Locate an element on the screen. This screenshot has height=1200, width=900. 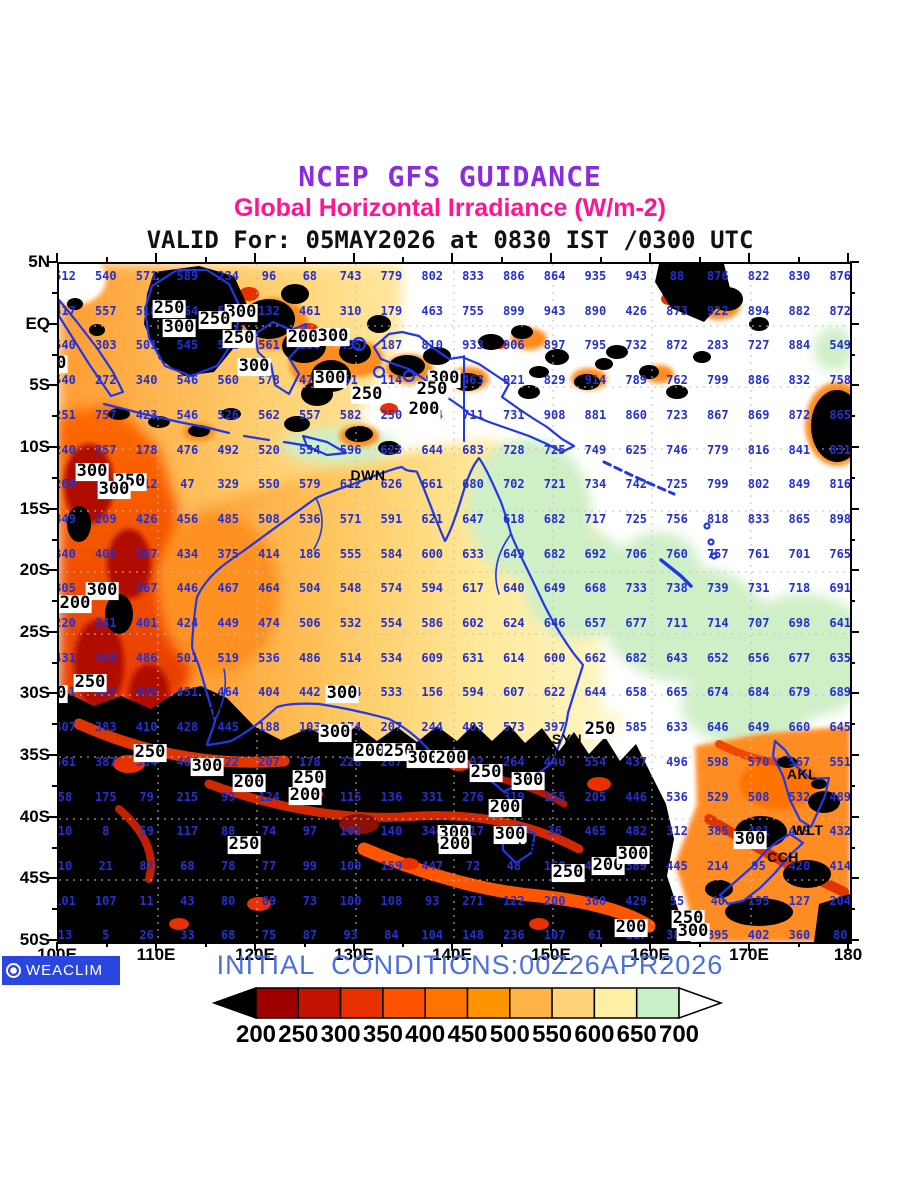
grid-value: 727 is located at coordinates (758, 345).